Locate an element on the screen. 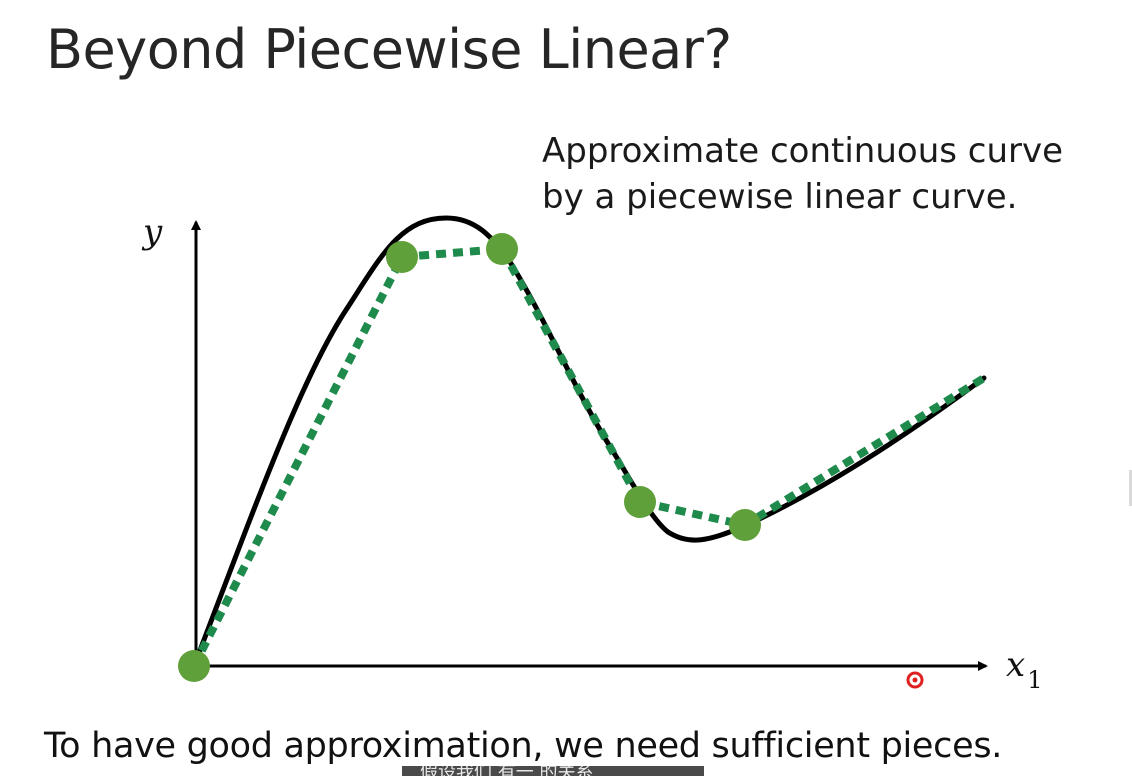 The width and height of the screenshot is (1132, 776). red-cursor-dot-icon is located at coordinates (915, 680).